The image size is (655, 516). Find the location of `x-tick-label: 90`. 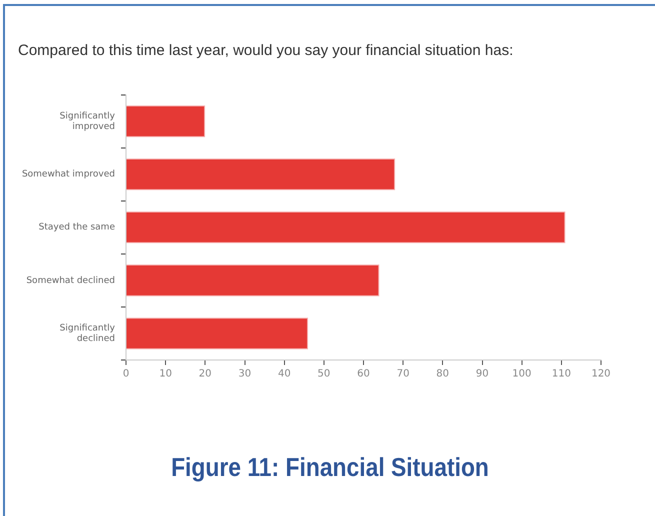

x-tick-label: 90 is located at coordinates (482, 374).